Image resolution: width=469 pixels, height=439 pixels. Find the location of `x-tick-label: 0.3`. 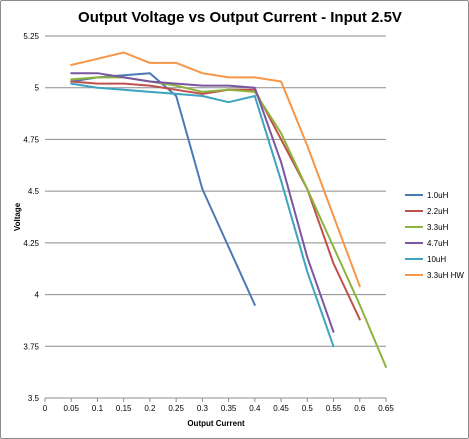

x-tick-label: 0.3 is located at coordinates (203, 408).